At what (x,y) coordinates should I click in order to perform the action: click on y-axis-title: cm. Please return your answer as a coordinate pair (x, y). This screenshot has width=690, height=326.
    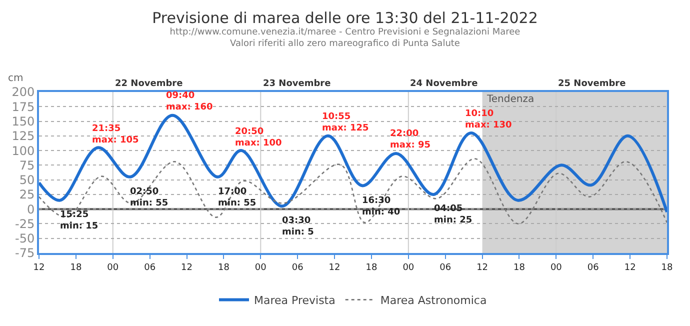
    Looking at the image, I should click on (16, 78).